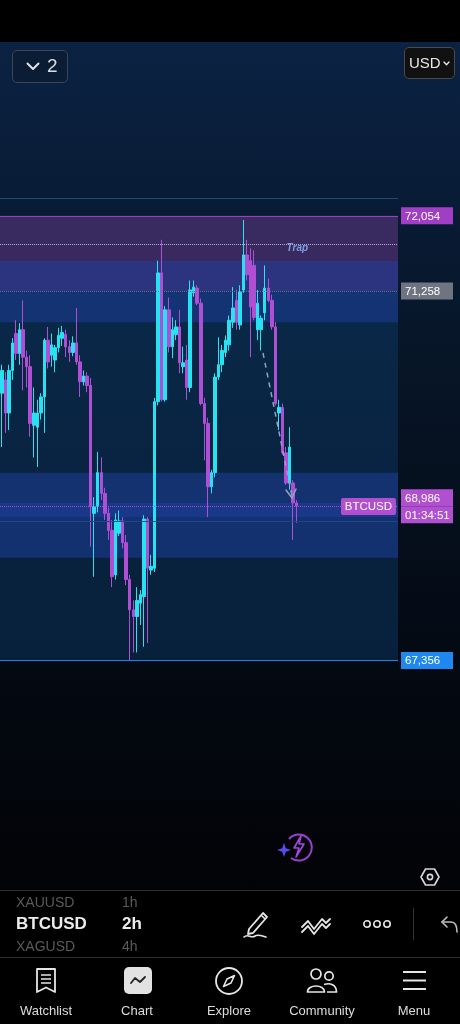 The width and height of the screenshot is (460, 1024). What do you see at coordinates (52, 66) in the screenshot?
I see `annotation: 2` at bounding box center [52, 66].